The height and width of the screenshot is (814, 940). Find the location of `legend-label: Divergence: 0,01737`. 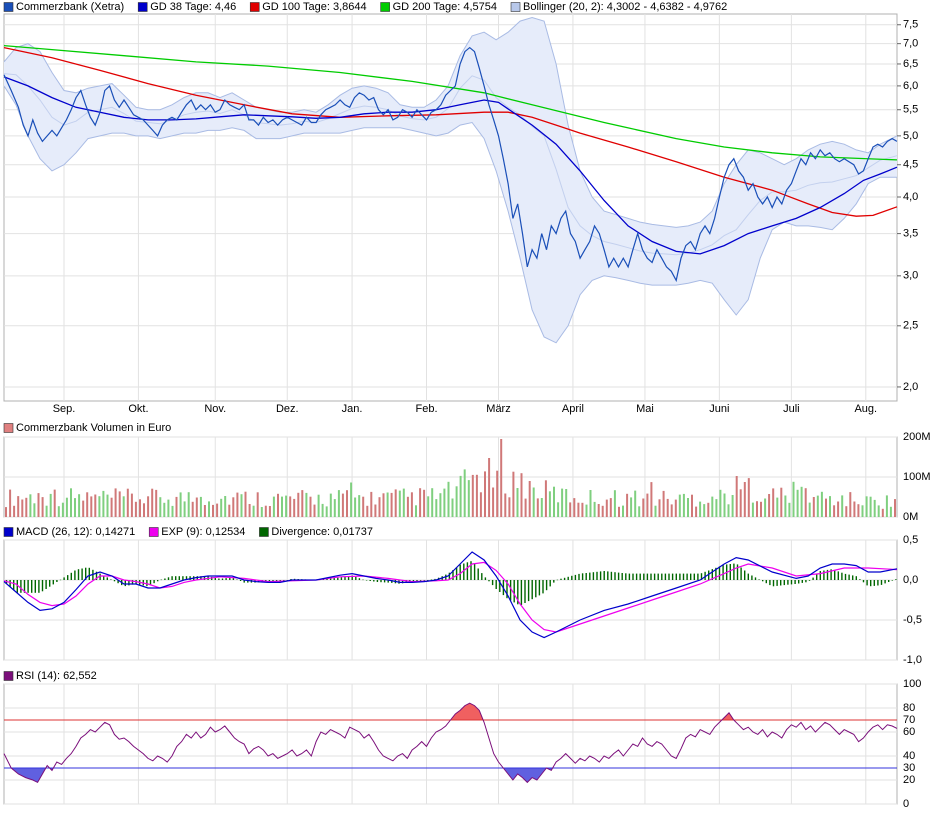

legend-label: Divergence: 0,01737 is located at coordinates (322, 532).